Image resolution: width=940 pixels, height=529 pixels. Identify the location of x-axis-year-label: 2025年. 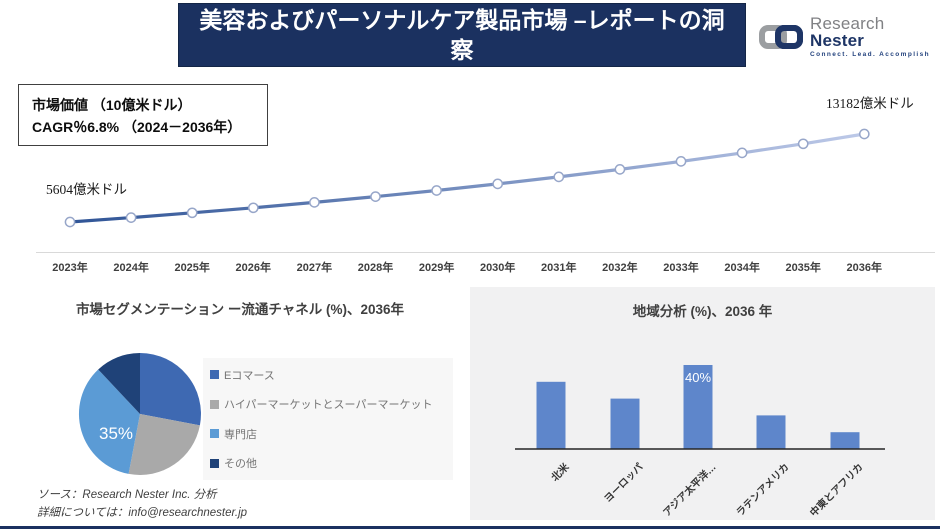
(192, 268).